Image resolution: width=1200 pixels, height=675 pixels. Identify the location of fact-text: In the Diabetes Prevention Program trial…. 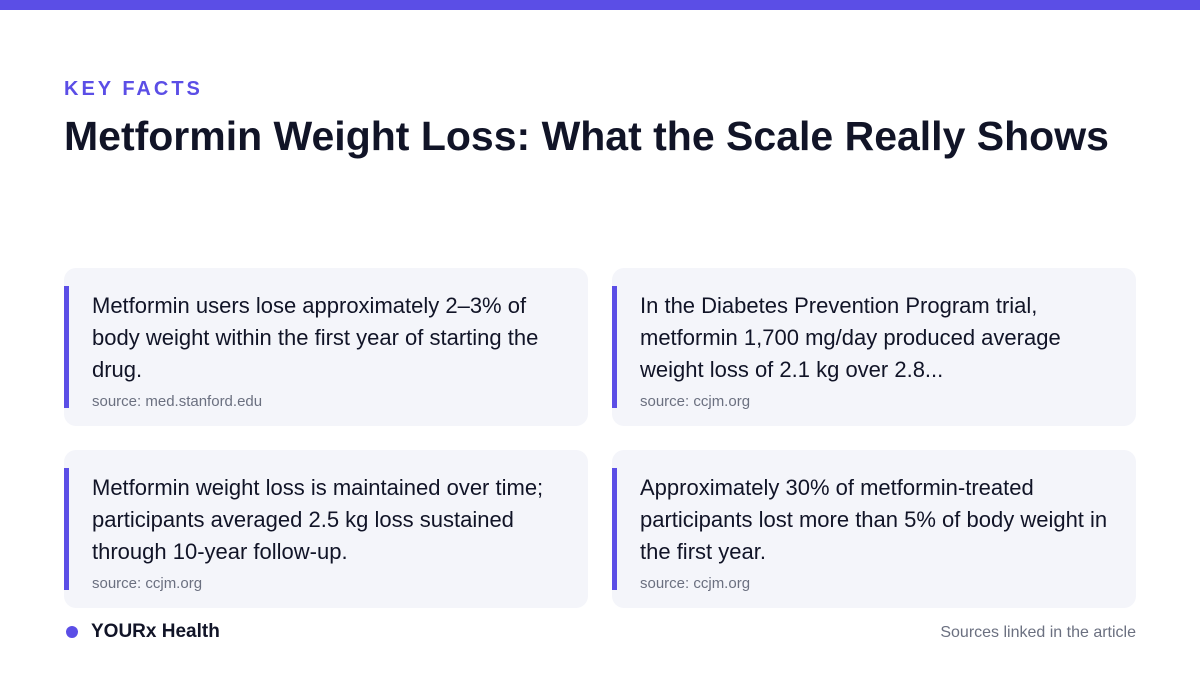
(850, 337).